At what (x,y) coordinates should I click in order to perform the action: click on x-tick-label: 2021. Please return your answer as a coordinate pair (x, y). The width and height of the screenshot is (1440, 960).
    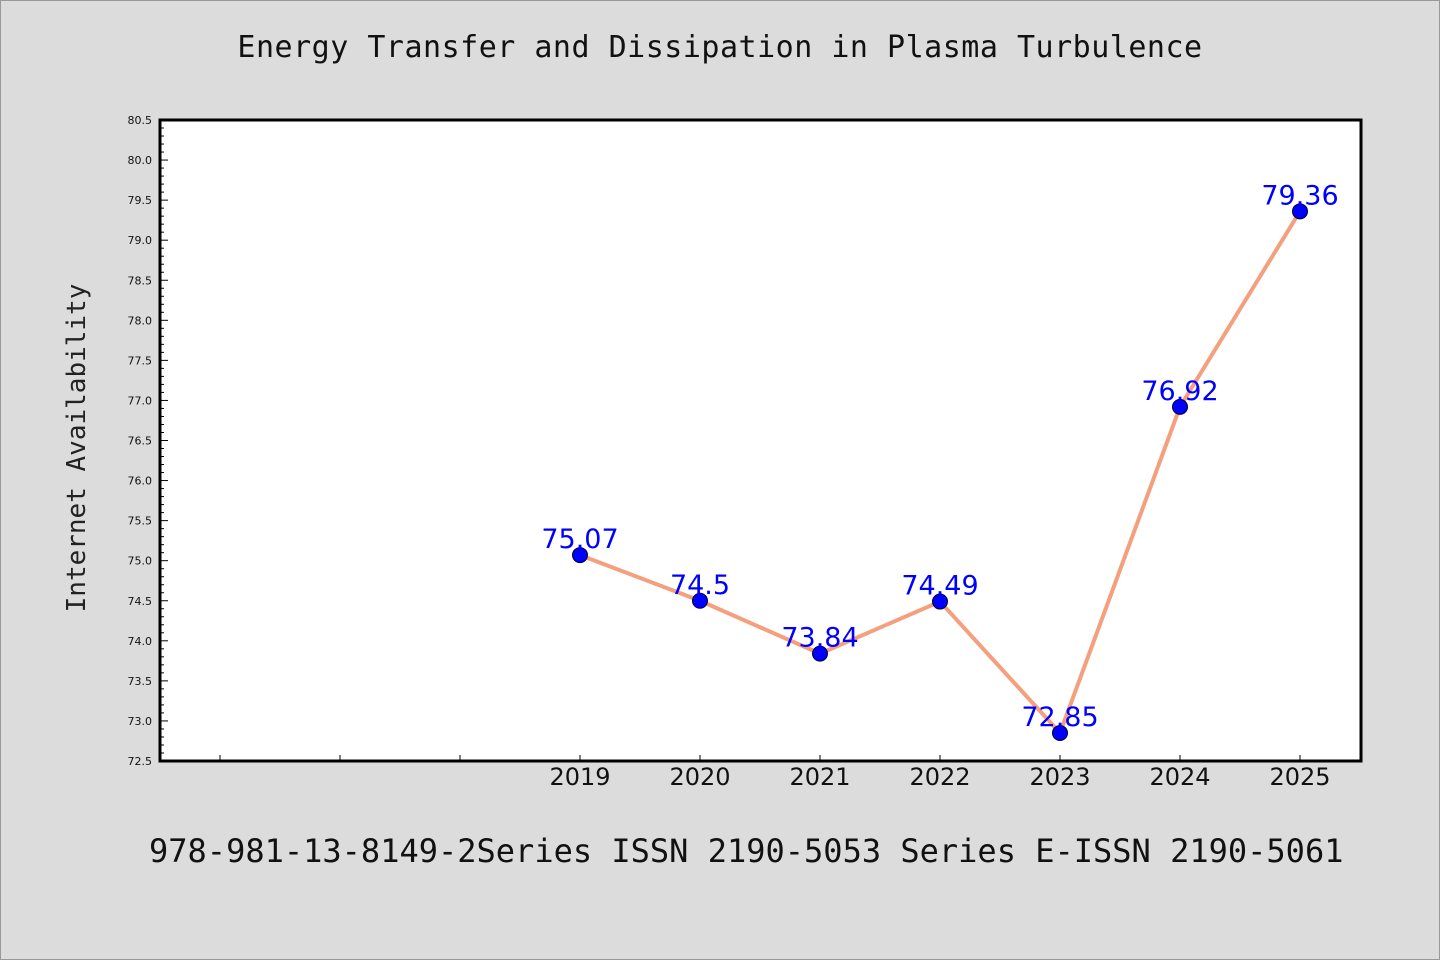
    Looking at the image, I should click on (819, 777).